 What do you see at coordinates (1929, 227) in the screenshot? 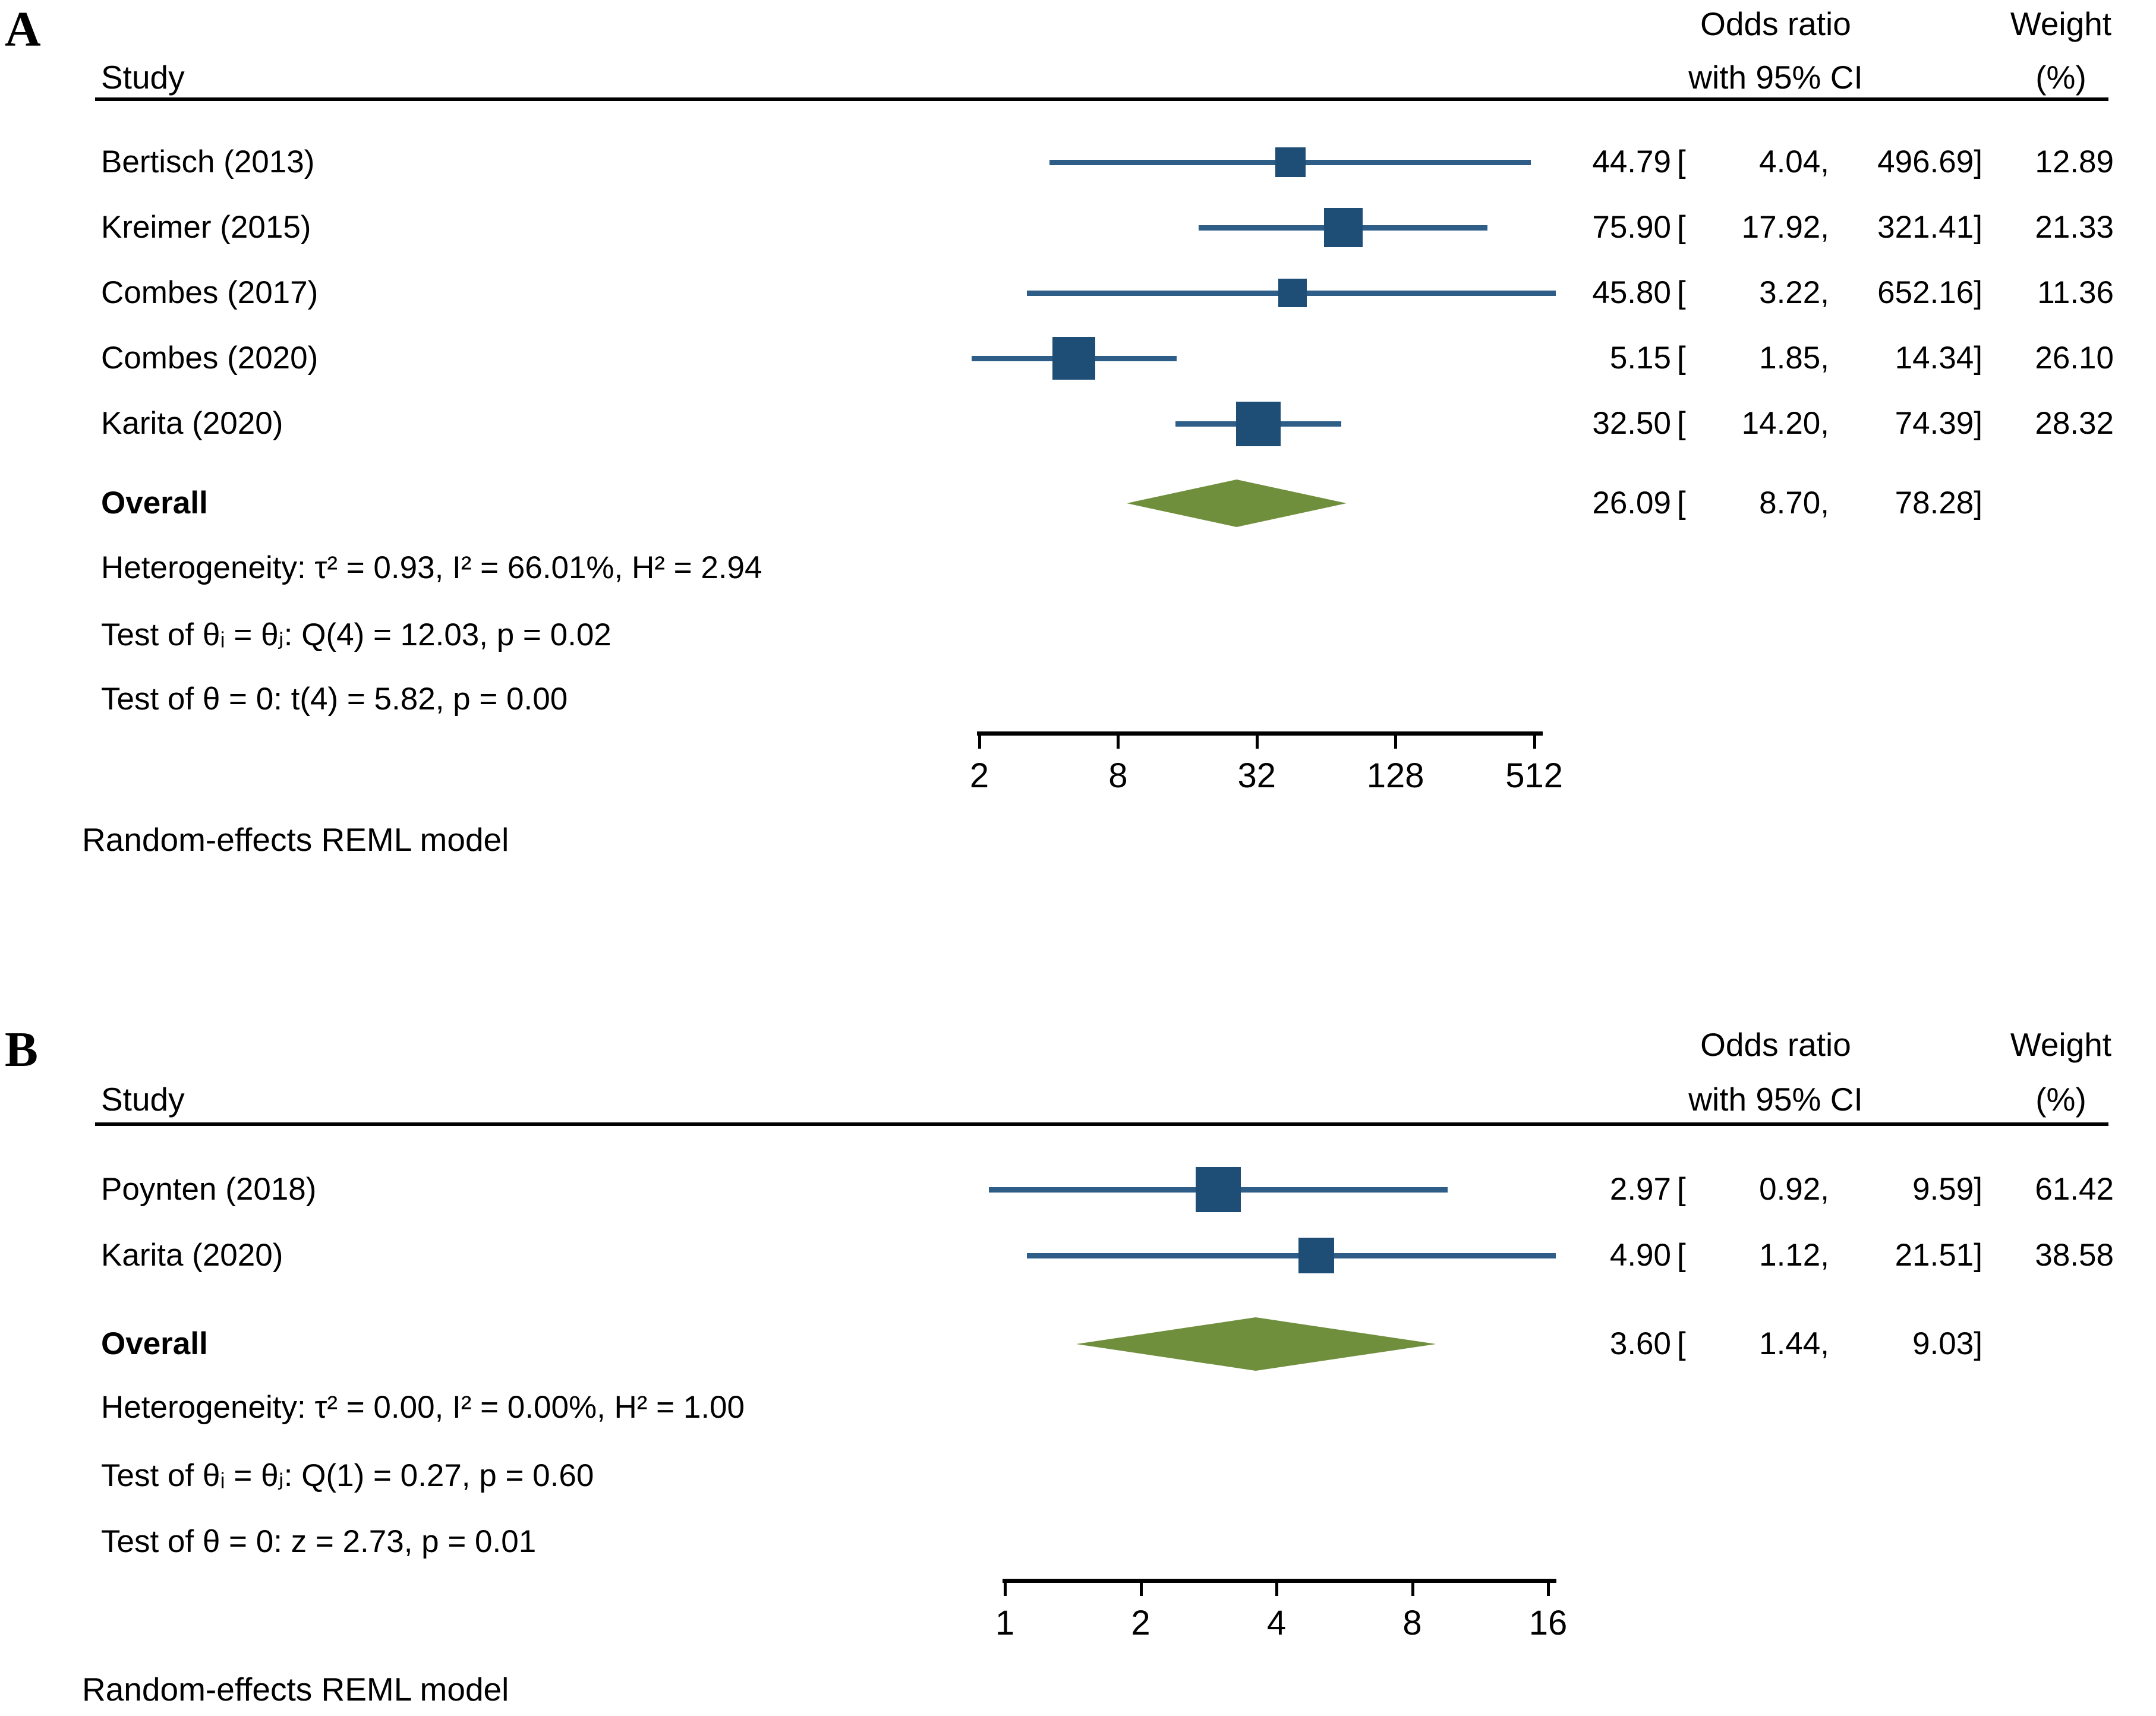
I see `ci-high-value: 321.41]` at bounding box center [1929, 227].